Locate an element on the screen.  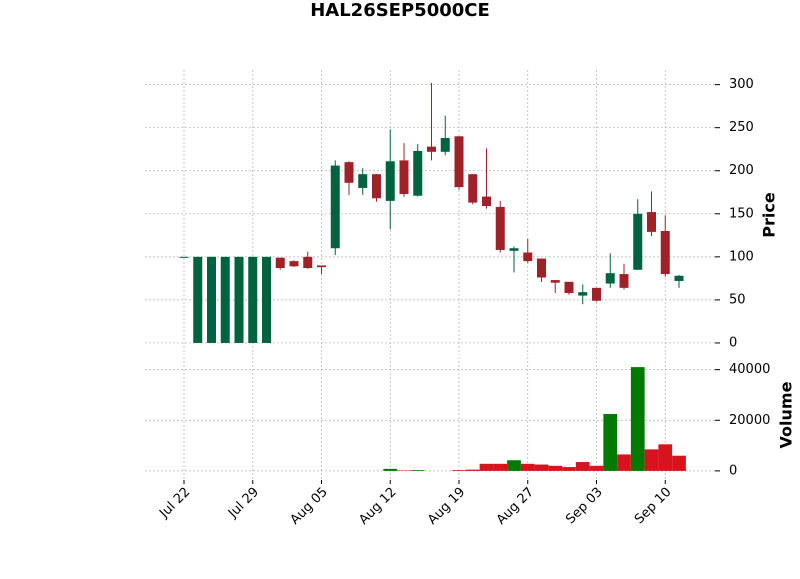
x-tick-label: Aug 27 is located at coordinates (515, 506).